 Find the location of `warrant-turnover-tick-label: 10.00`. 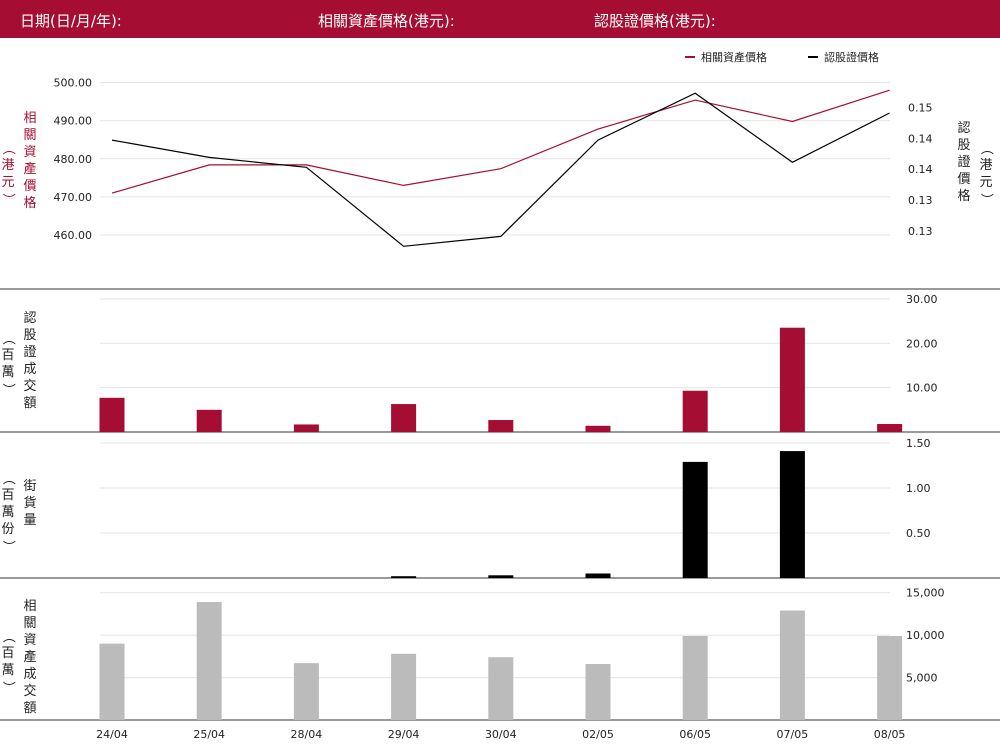

warrant-turnover-tick-label: 10.00 is located at coordinates (922, 388).